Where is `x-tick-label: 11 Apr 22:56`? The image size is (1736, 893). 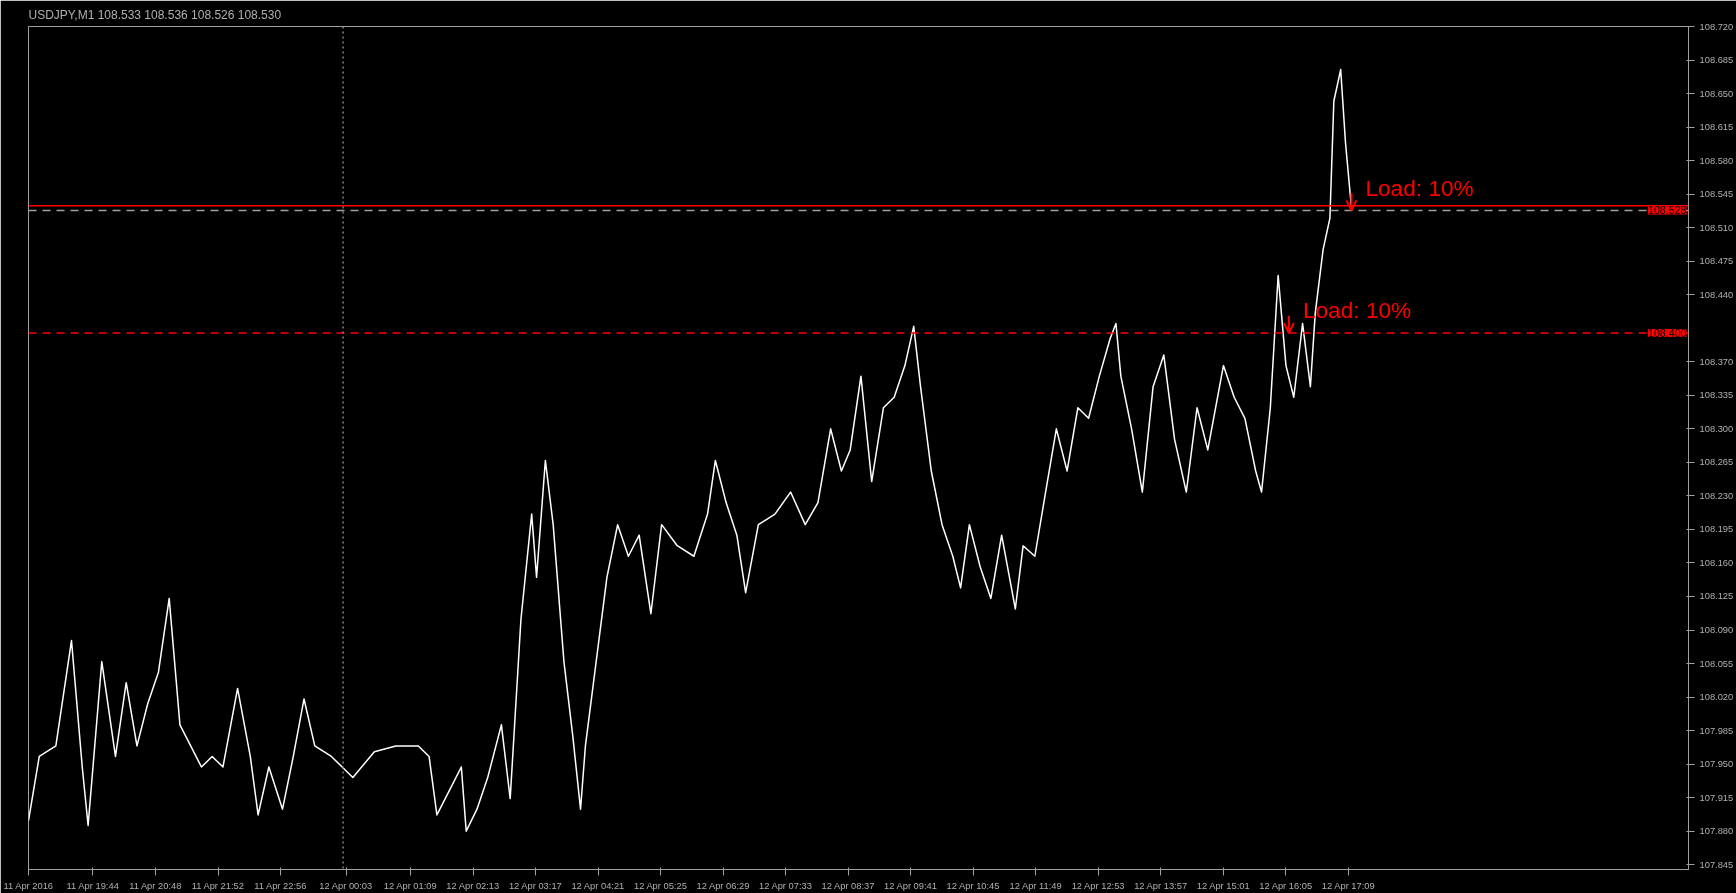
x-tick-label: 11 Apr 22:56 is located at coordinates (280, 885).